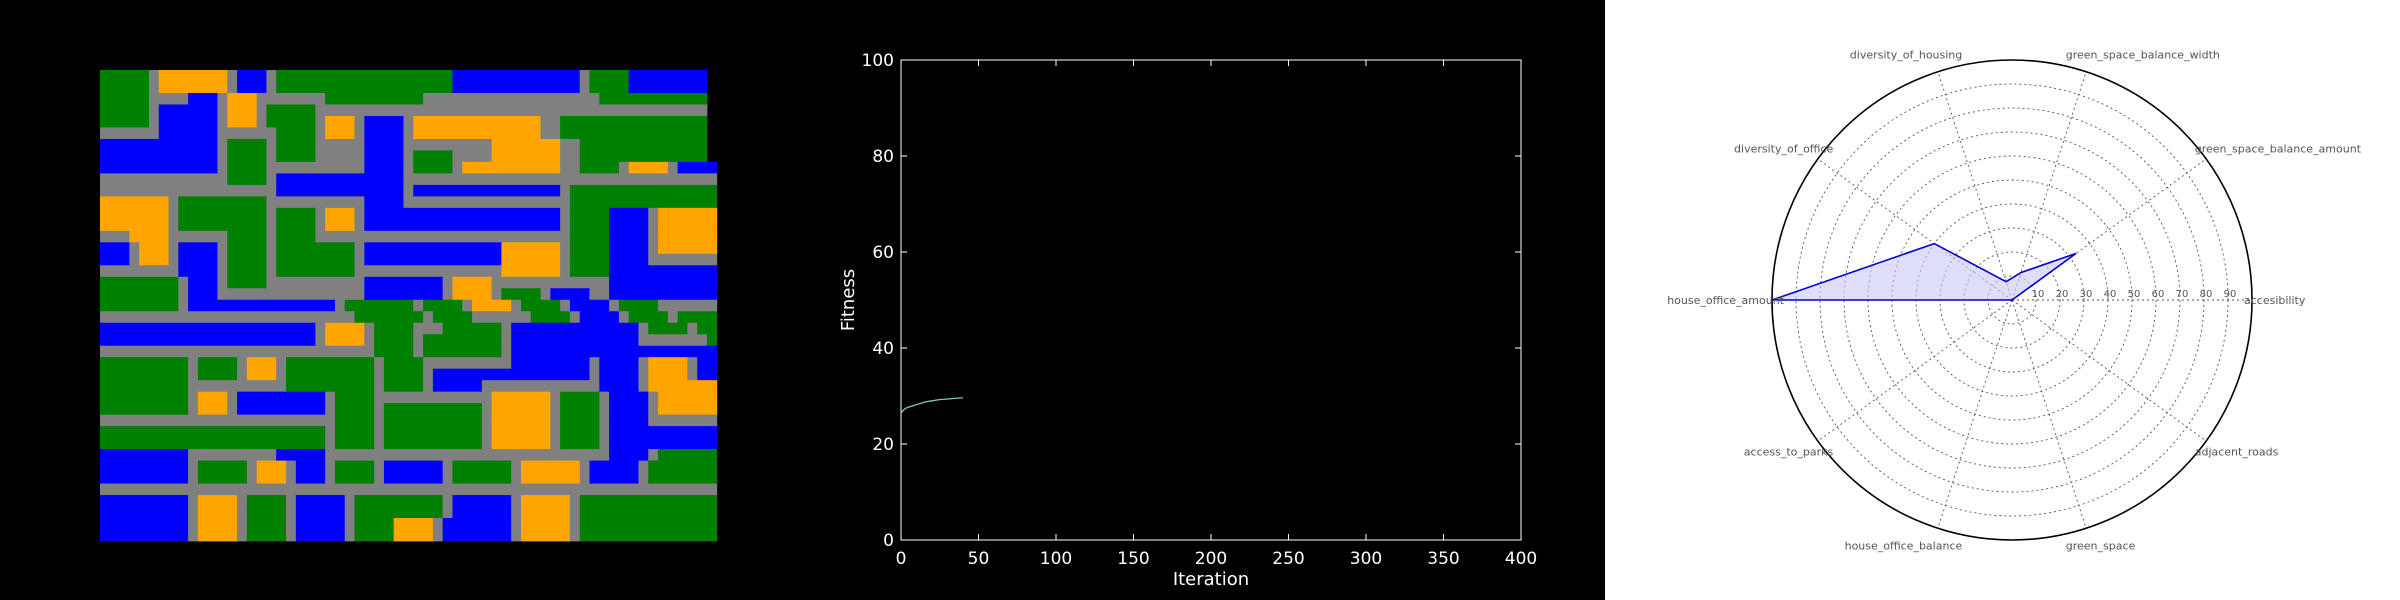  Describe the element at coordinates (1056, 559) in the screenshot. I see `x-tick-label: 100` at that location.